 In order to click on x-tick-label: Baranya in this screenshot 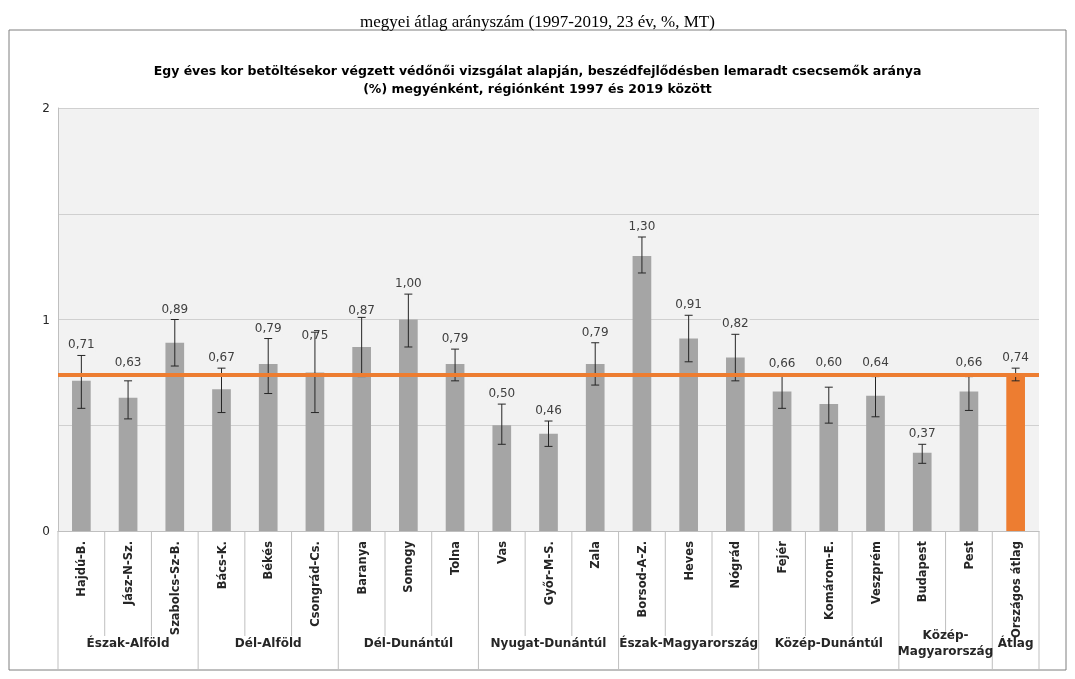, I will do `click(361, 568)`.